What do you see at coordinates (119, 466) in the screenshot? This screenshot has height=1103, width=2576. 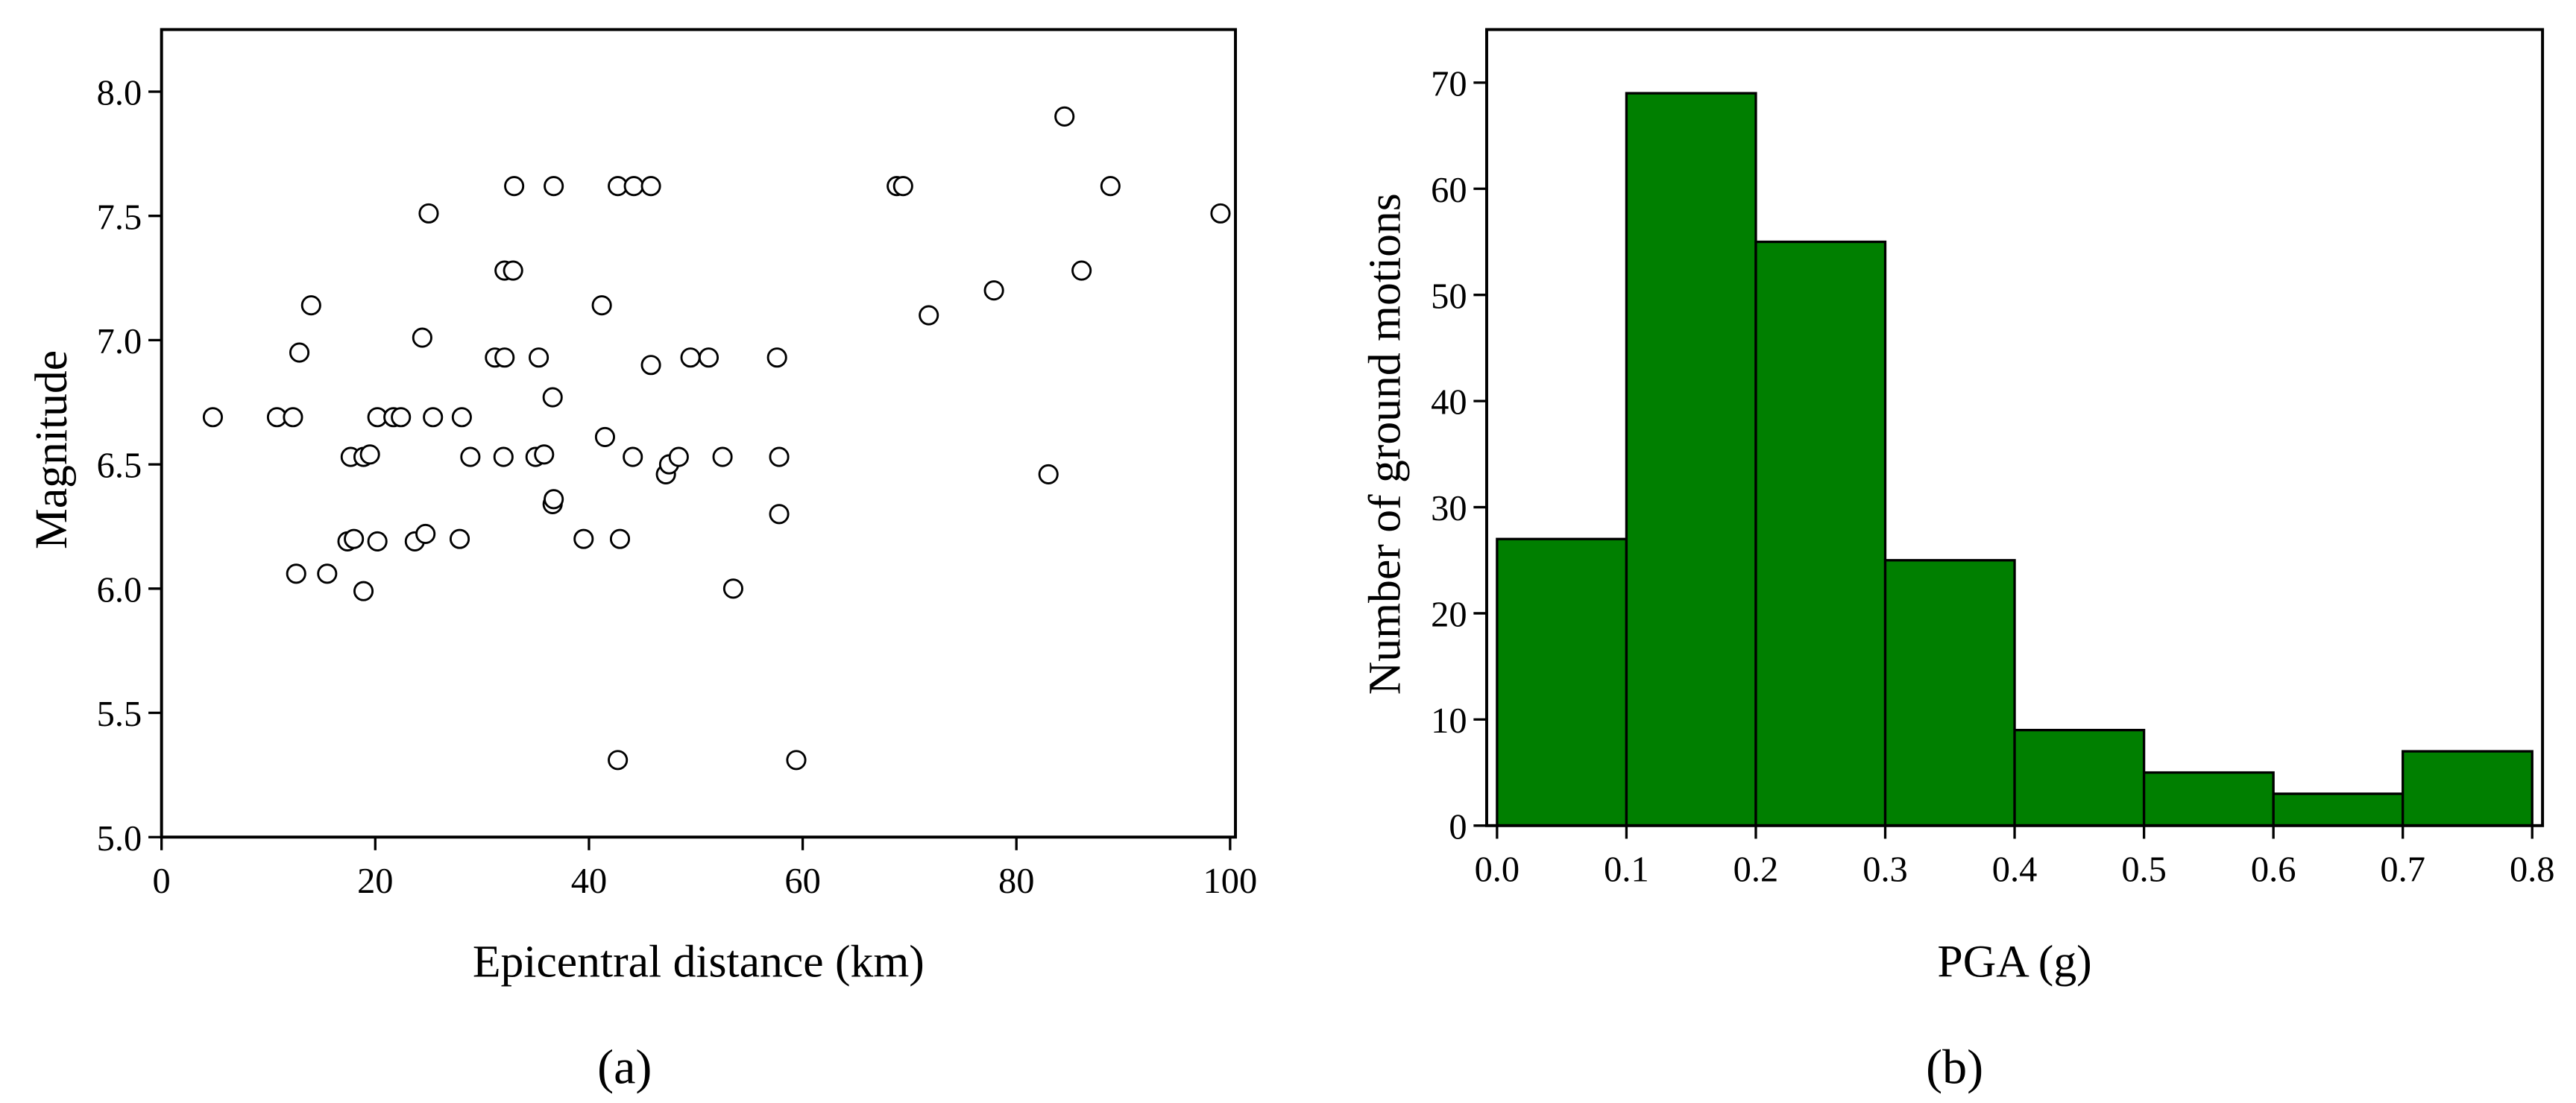 I see `y-tick-label: 6.5` at bounding box center [119, 466].